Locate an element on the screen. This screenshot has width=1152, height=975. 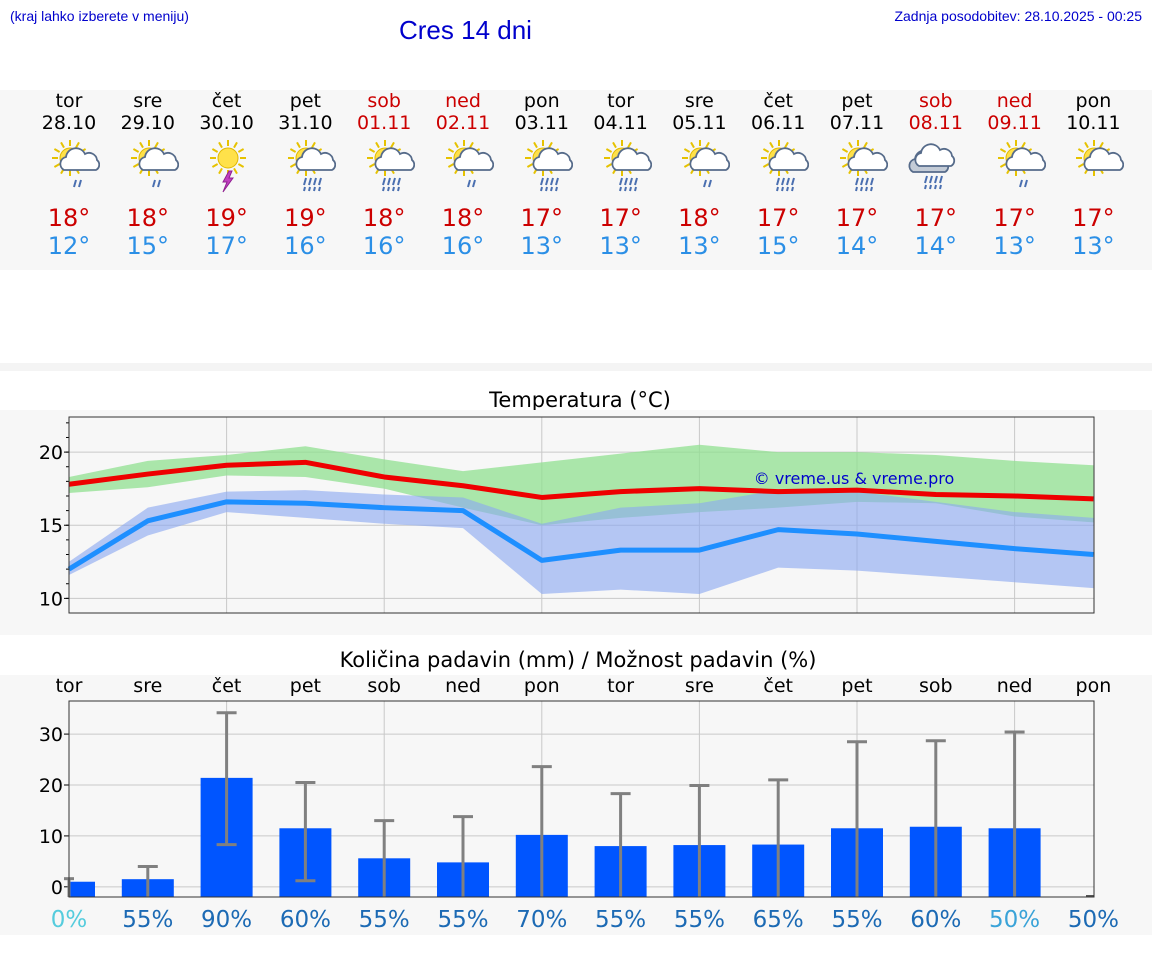
temperature-range-band is located at coordinates (581, 542).